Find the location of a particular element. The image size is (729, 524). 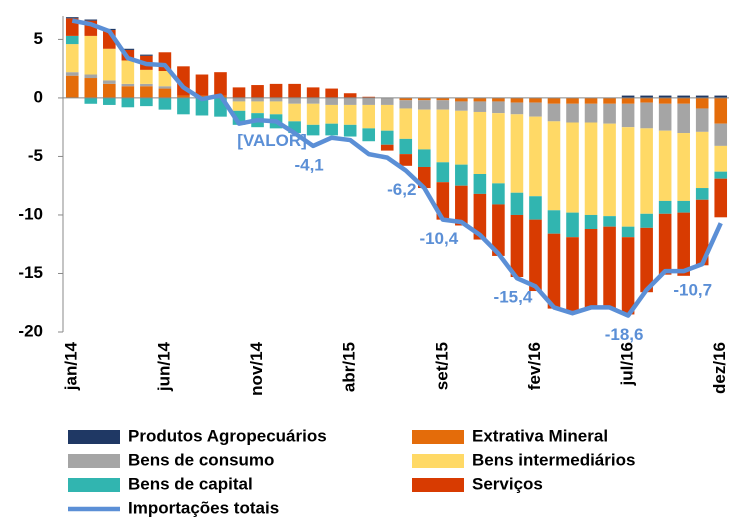

y-tick-label: 5 is located at coordinates (38, 38).